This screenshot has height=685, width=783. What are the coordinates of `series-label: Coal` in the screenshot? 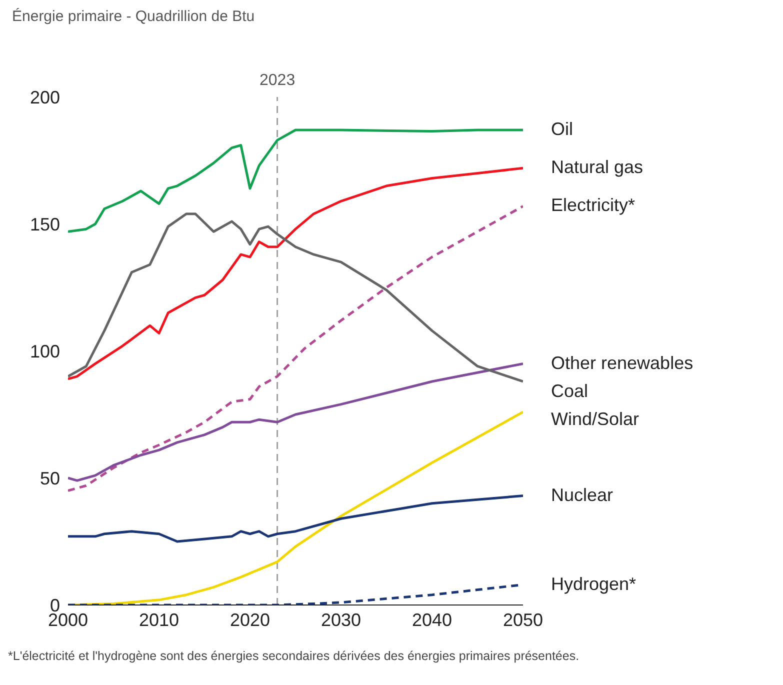 It's located at (569, 391).